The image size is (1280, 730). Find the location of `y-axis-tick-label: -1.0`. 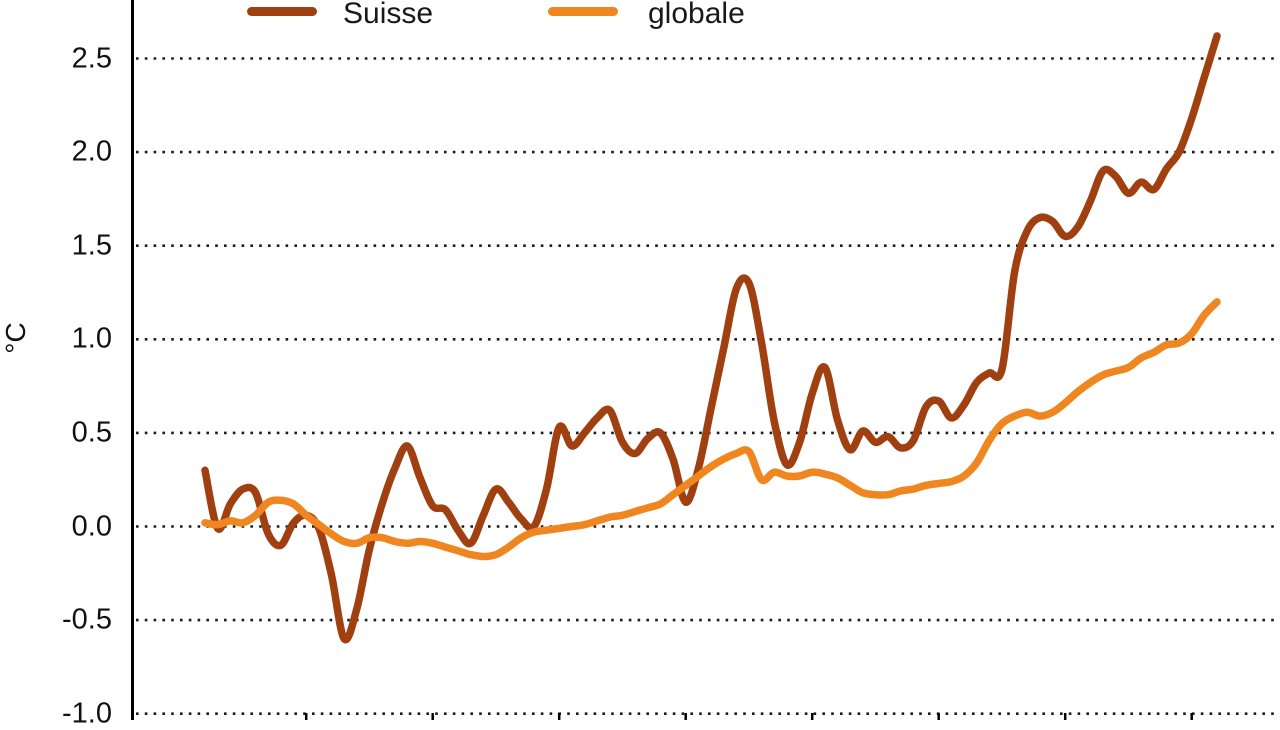

y-axis-tick-label: -1.0 is located at coordinates (87, 713).